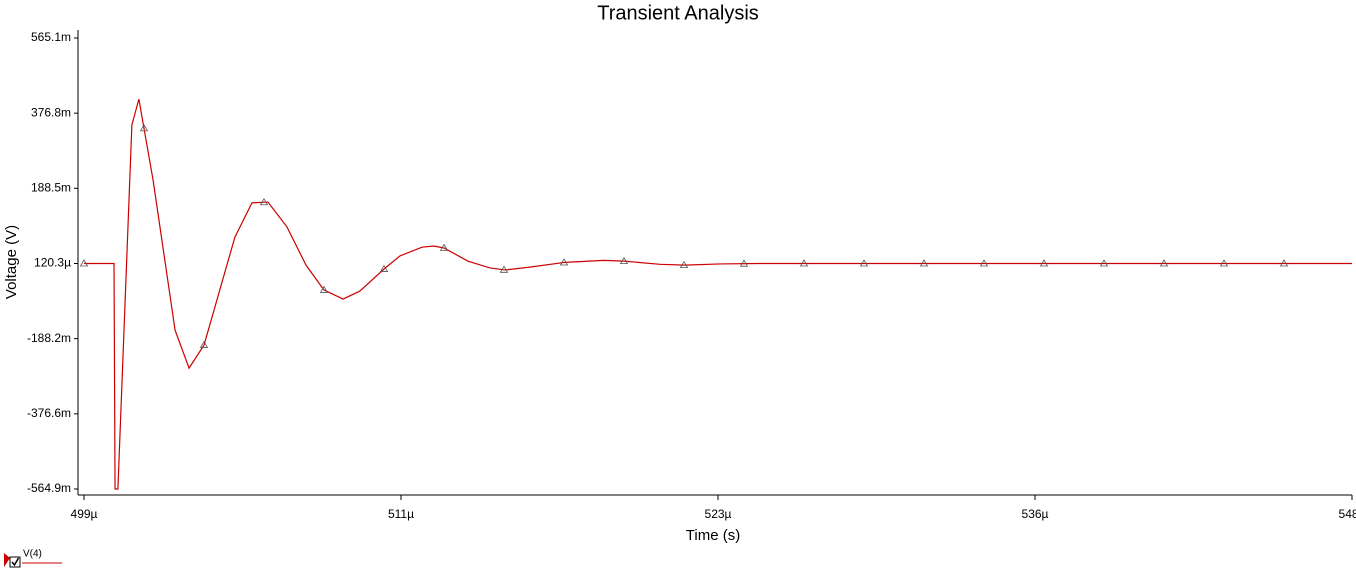  Describe the element at coordinates (49, 413) in the screenshot. I see `y-tick-label: -376.6m` at that location.